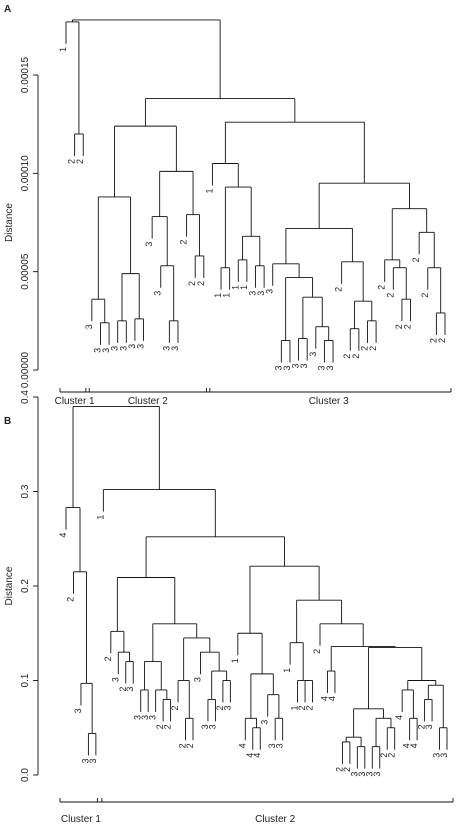 Image resolution: width=458 pixels, height=830 pixels. I want to click on y-tick-label: 0.0, so click(25, 775).